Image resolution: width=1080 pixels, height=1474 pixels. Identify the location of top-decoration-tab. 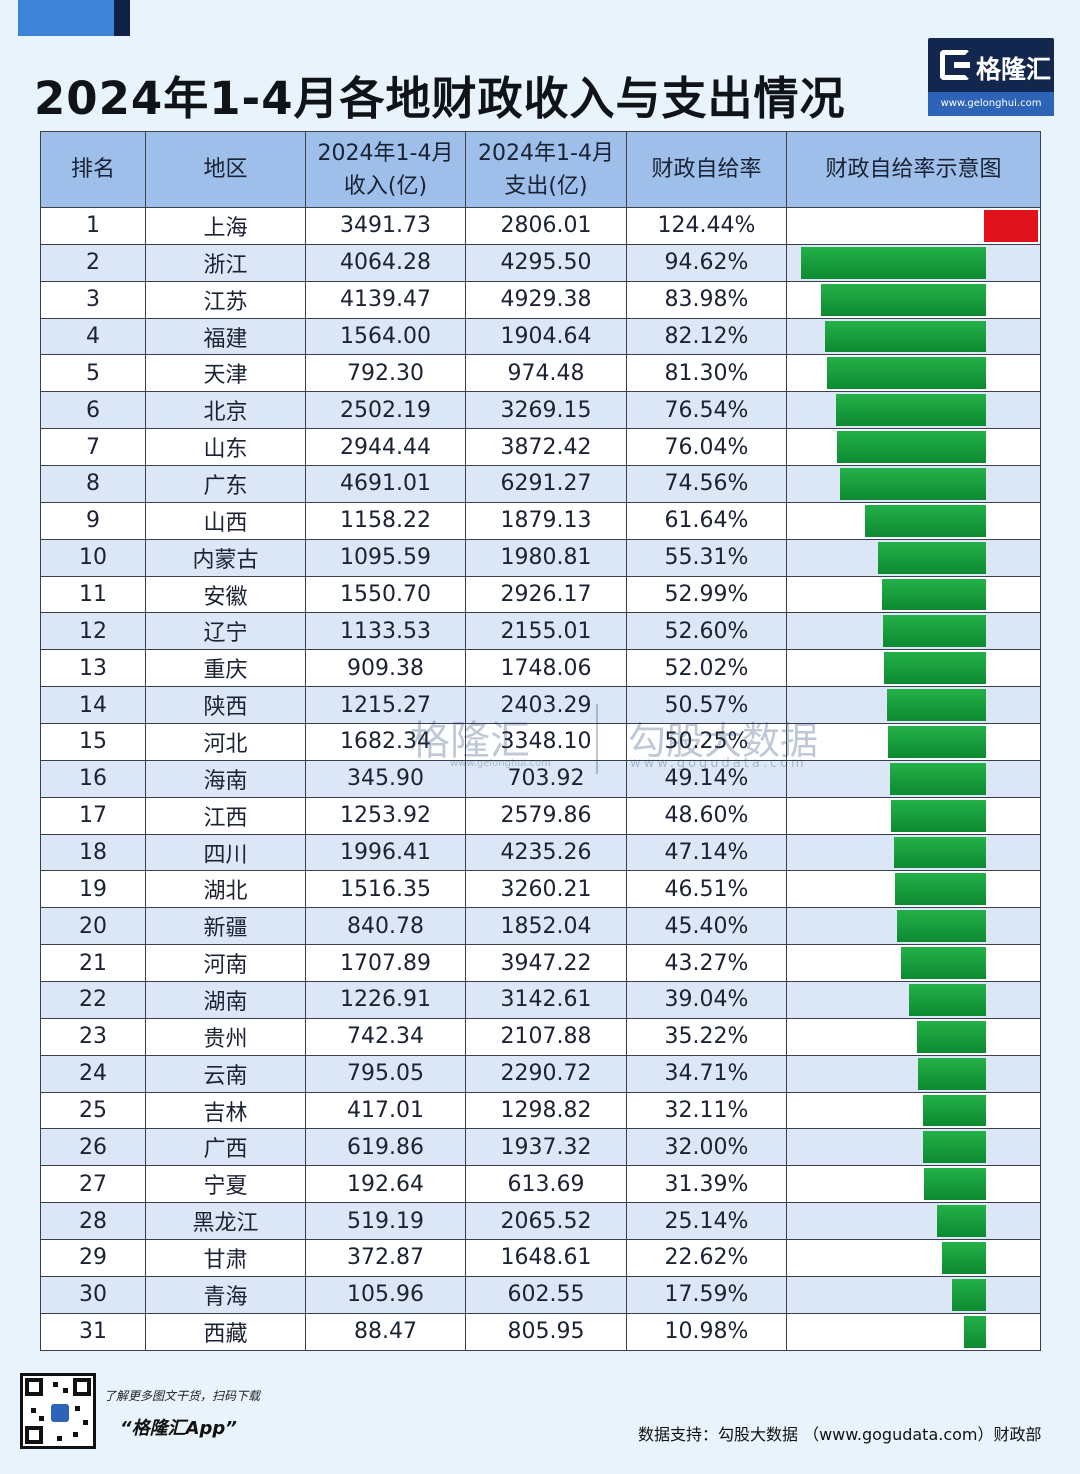
(66, 18).